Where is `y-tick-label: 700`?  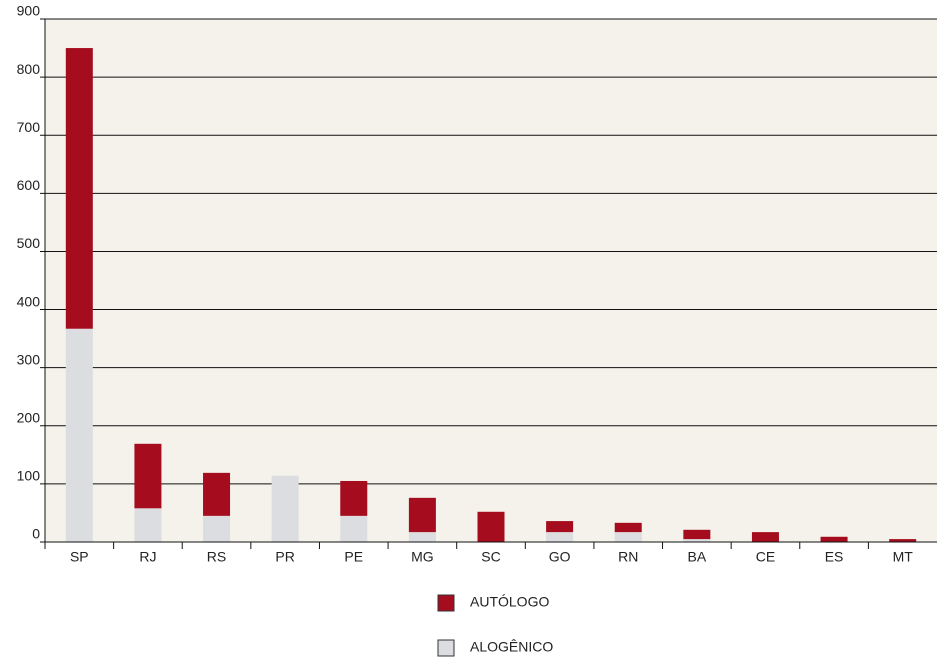 y-tick-label: 700 is located at coordinates (29, 127).